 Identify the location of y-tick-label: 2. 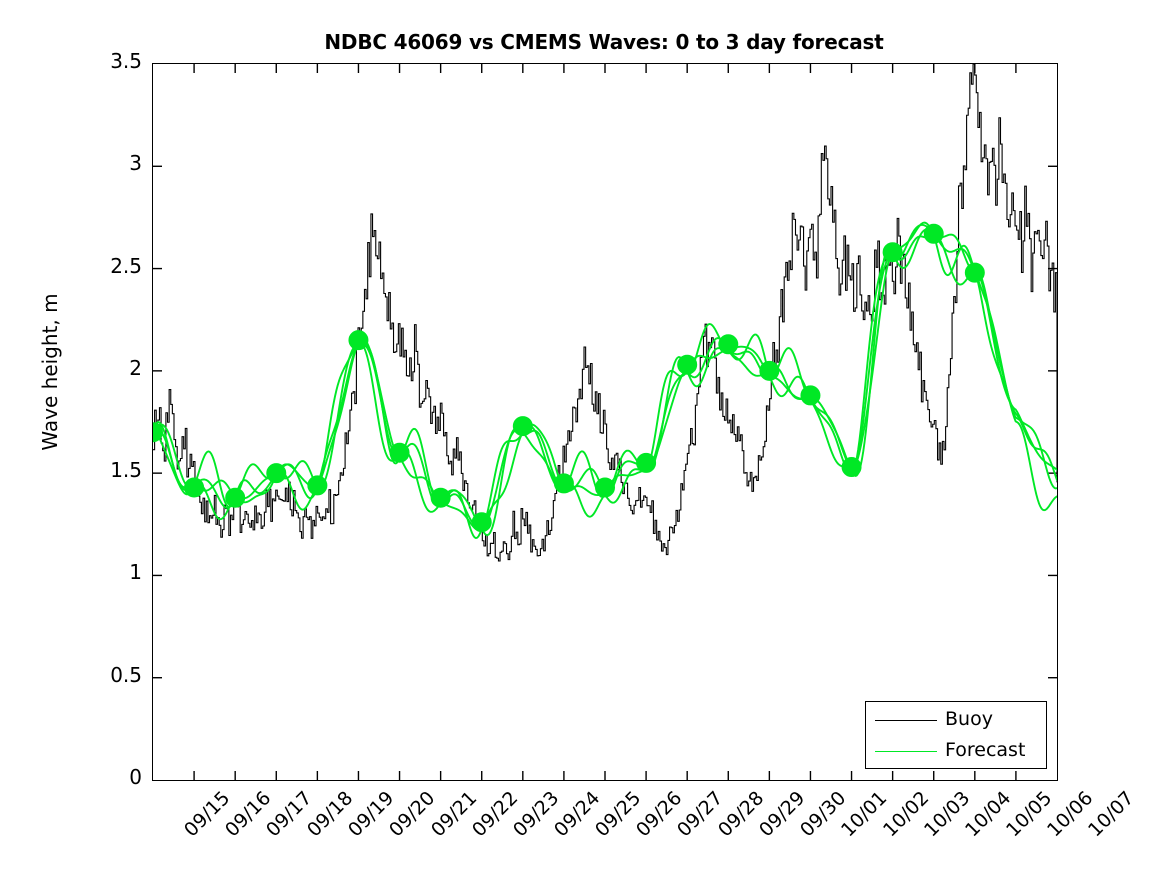
(135, 367).